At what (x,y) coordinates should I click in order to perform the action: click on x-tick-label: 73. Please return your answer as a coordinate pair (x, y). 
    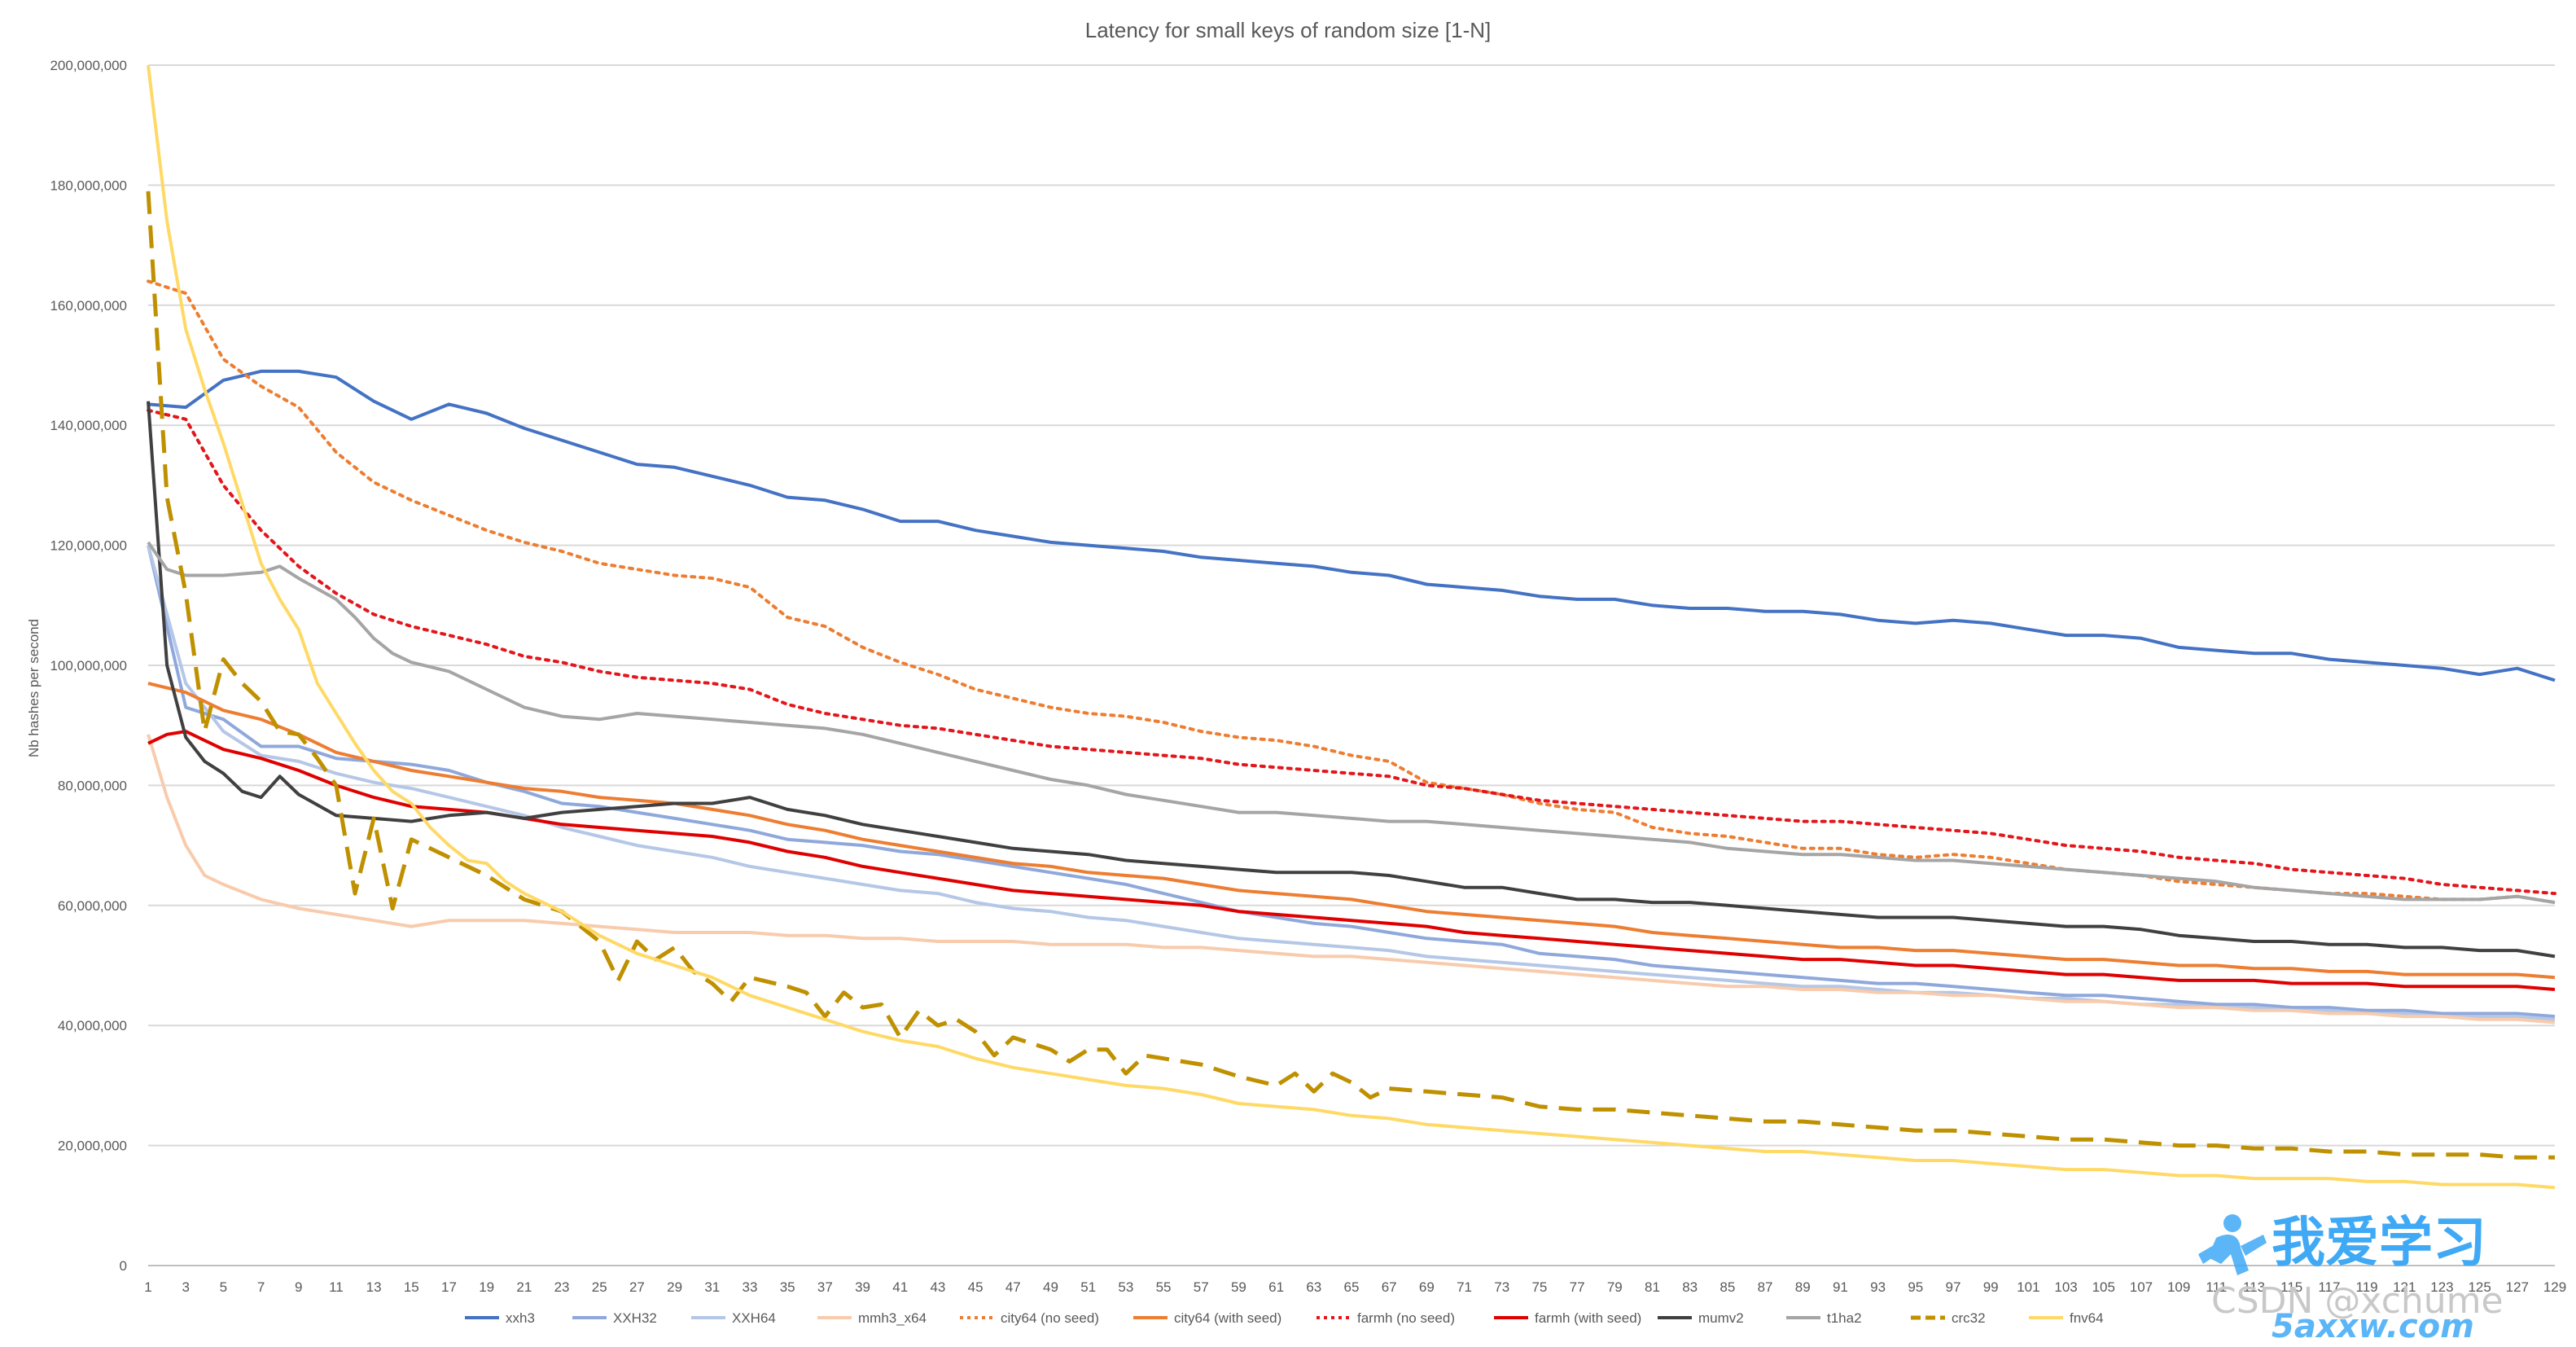
    Looking at the image, I should click on (1501, 1287).